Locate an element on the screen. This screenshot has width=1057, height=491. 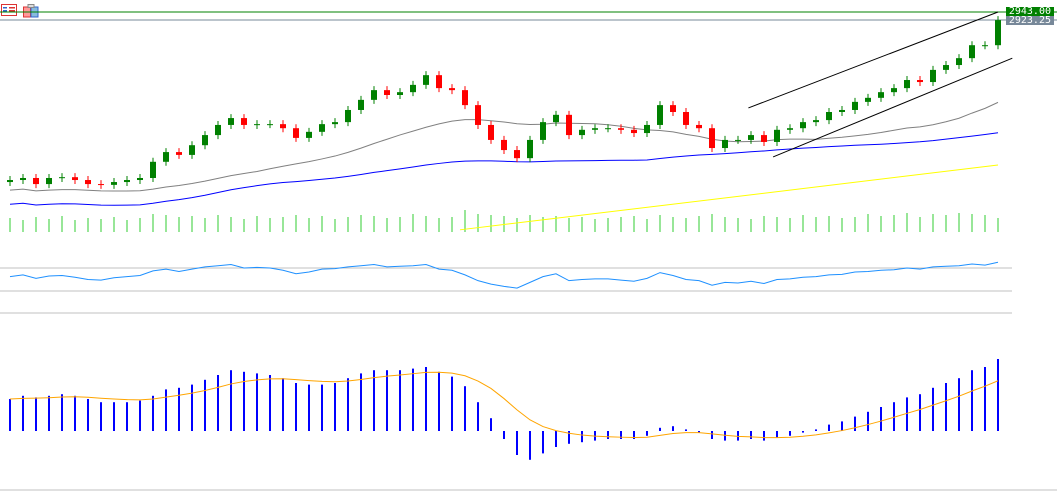
ma-blue-line is located at coordinates (504, 169).